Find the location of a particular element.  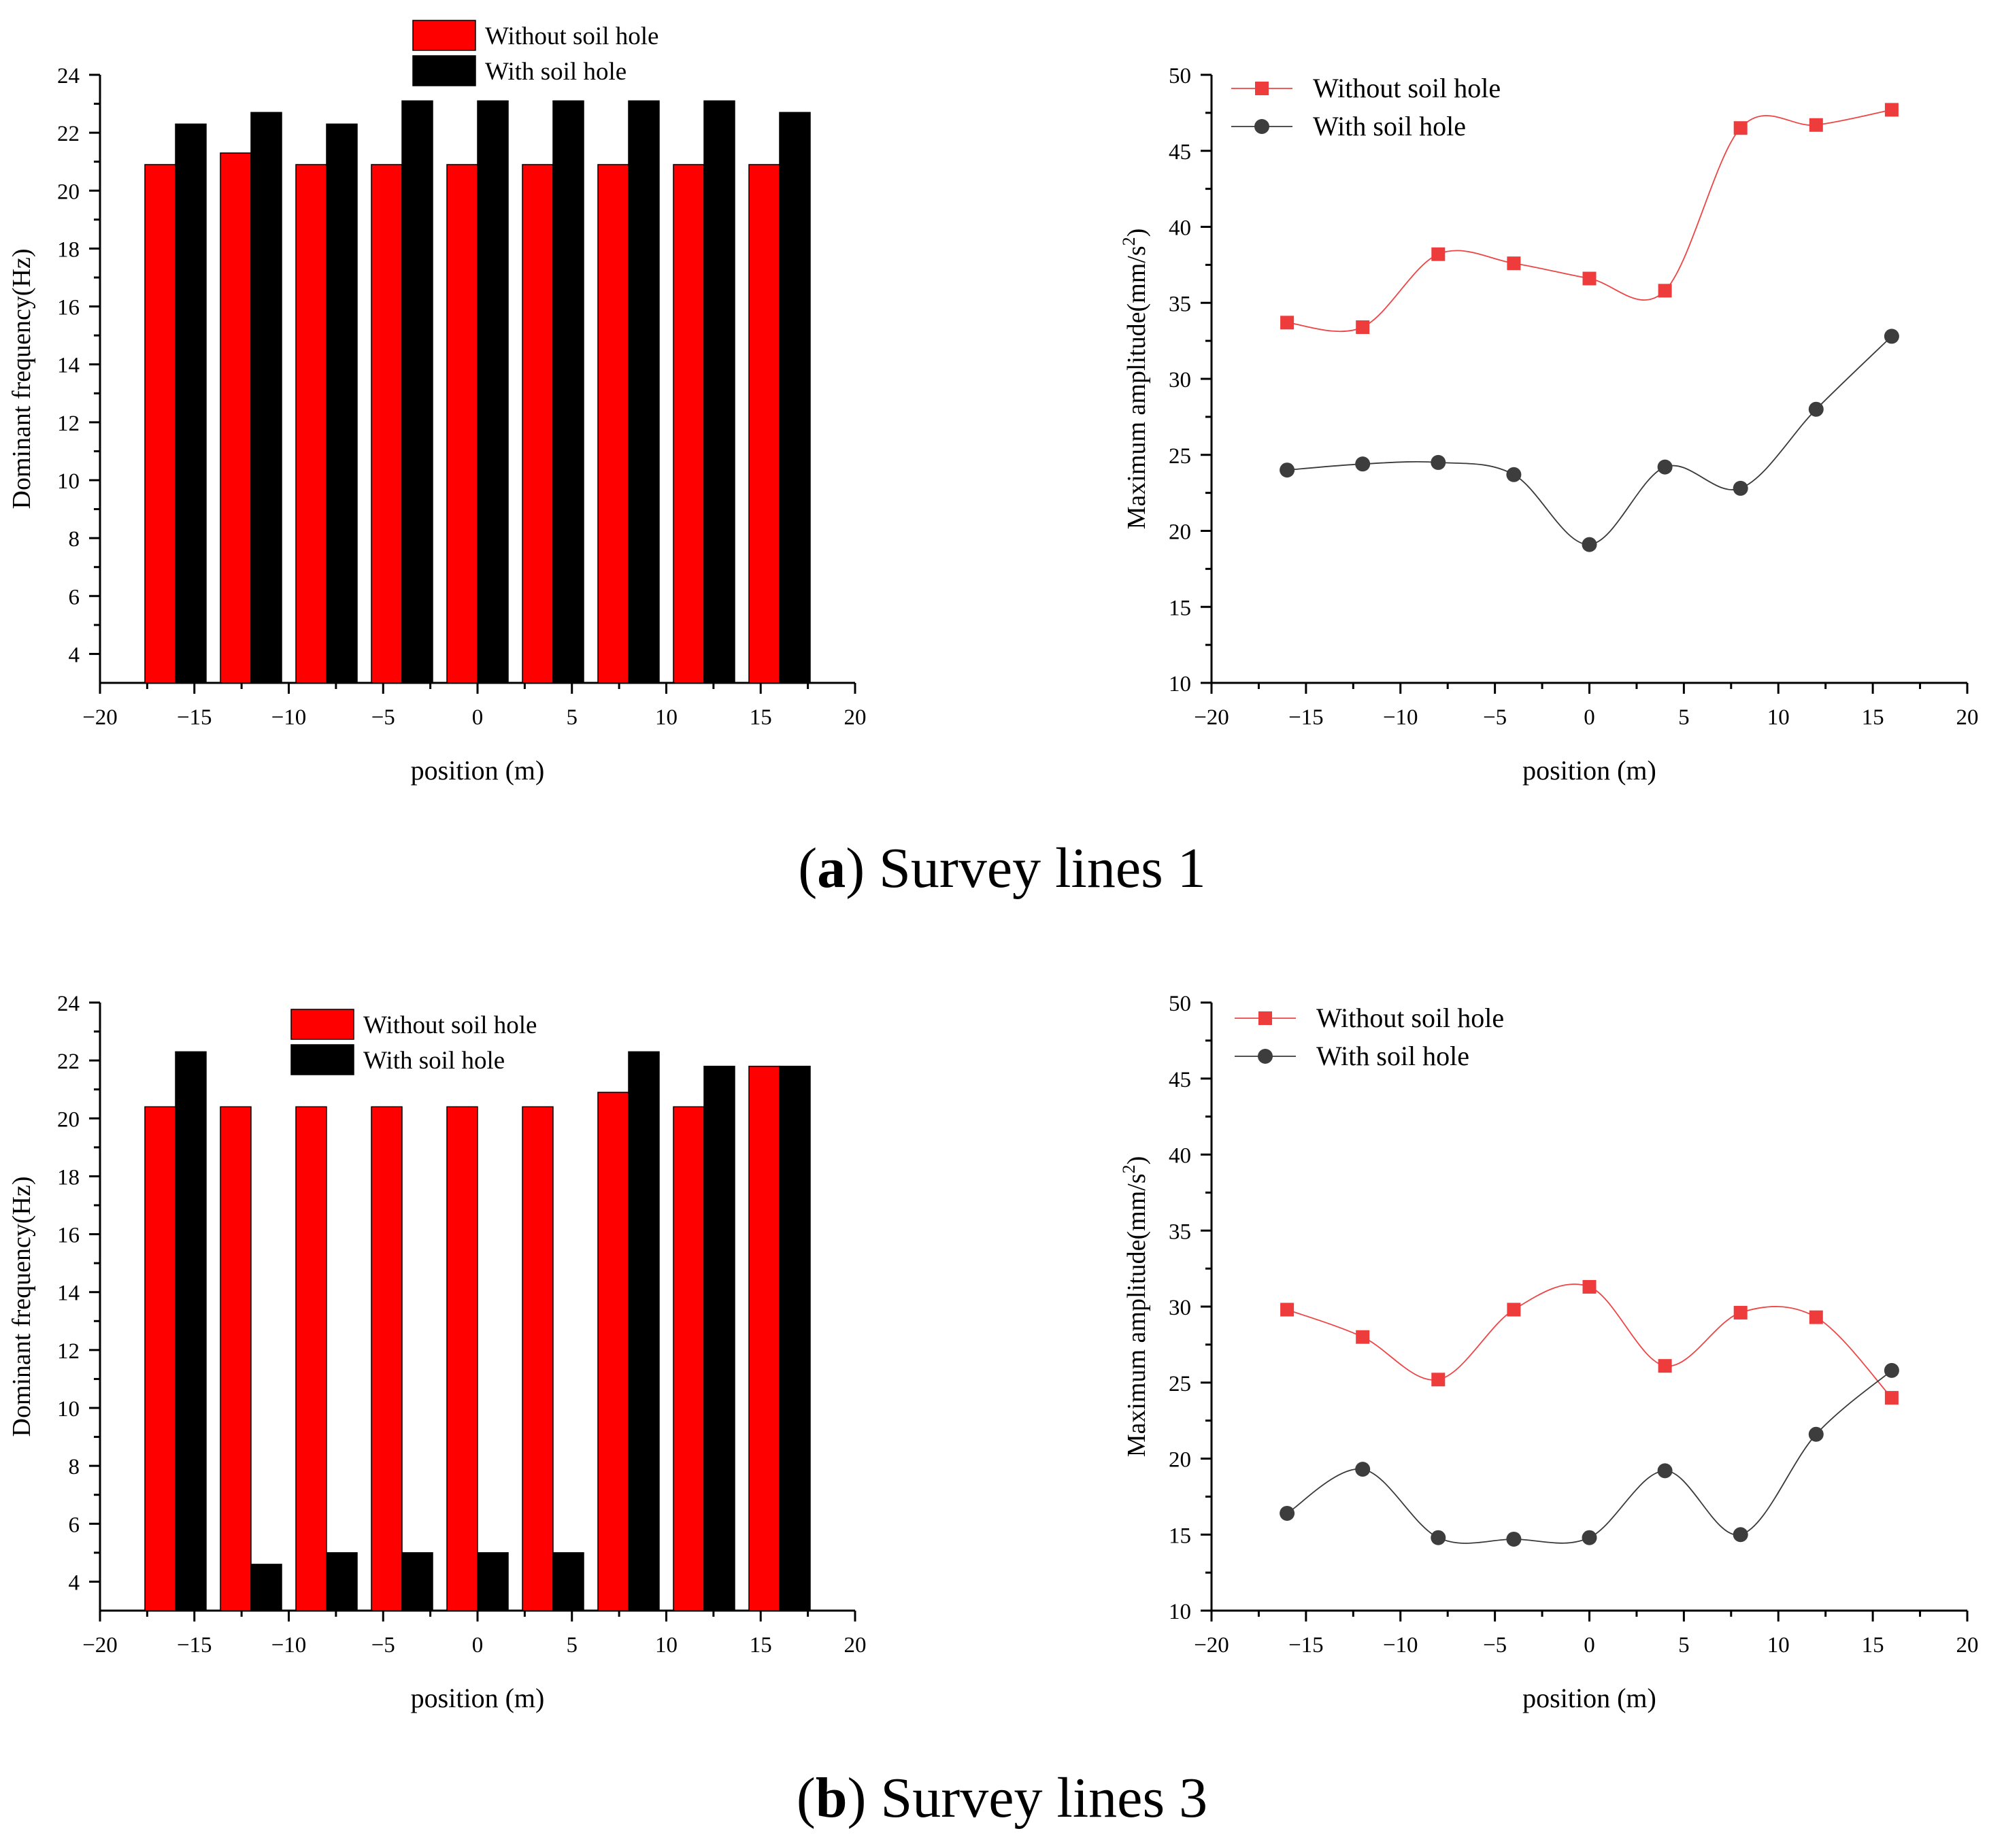

y-axis-title-end: ) is located at coordinates (1136, 1160).